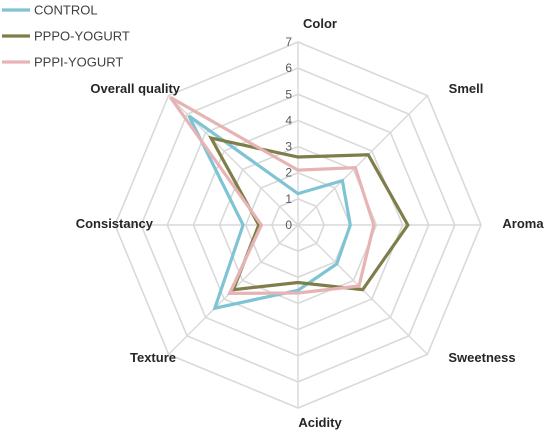  Describe the element at coordinates (288, 42) in the screenshot. I see `tick-label-7: 7` at that location.